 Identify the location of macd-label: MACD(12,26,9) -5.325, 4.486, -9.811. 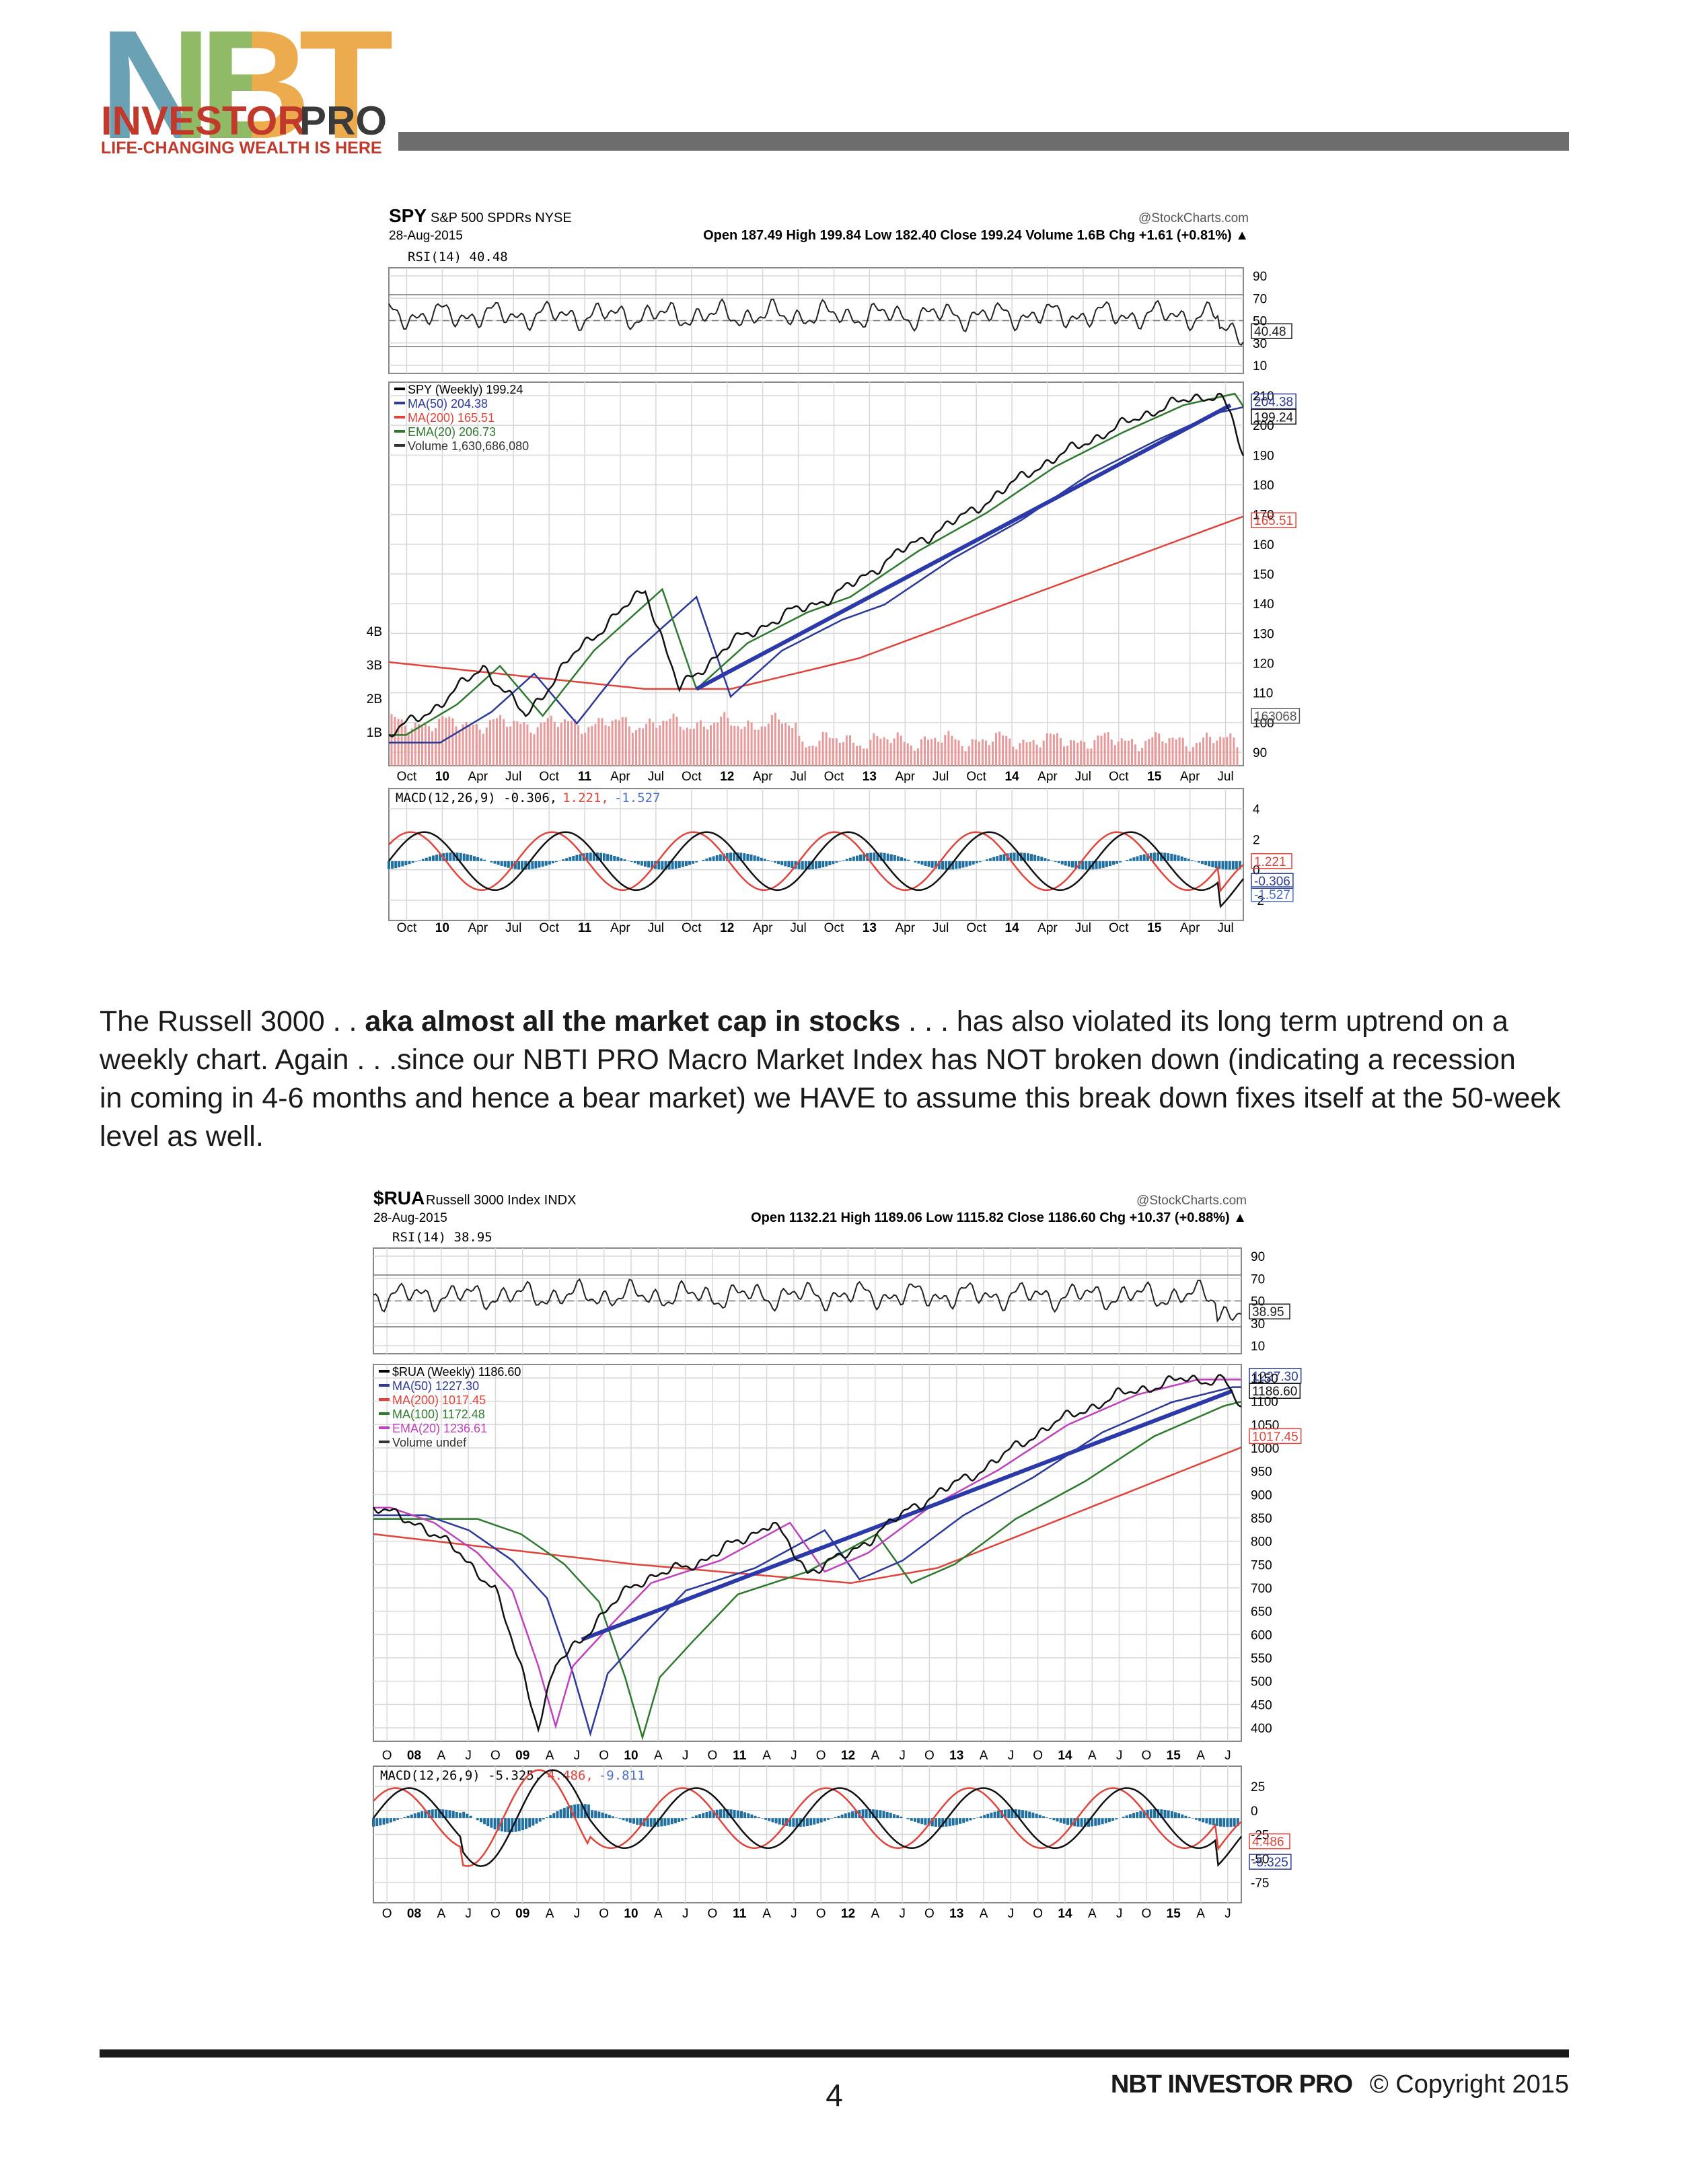
(512, 1775).